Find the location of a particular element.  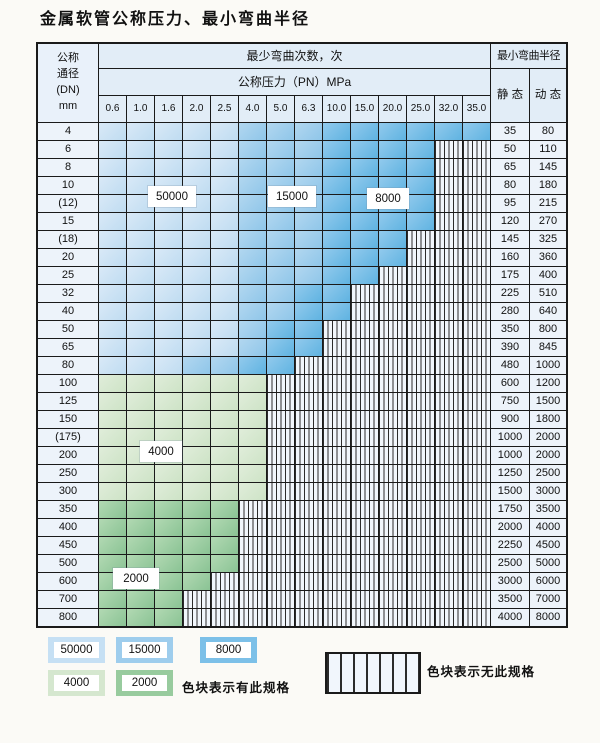

dynamic-radius-cell: 360 is located at coordinates (548, 257).